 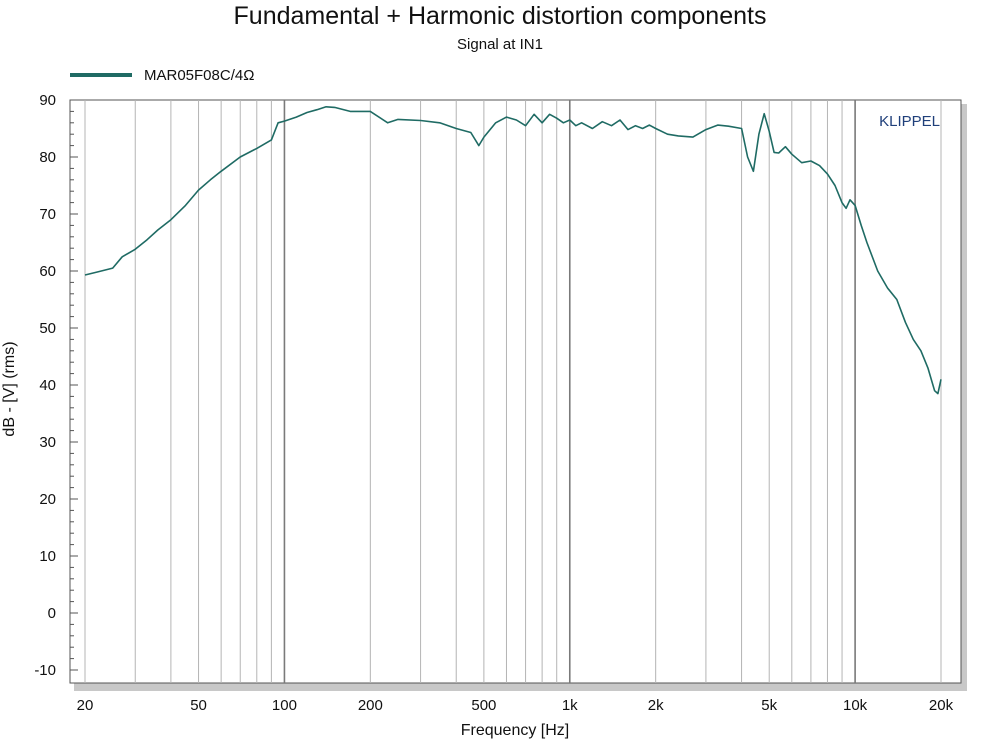 What do you see at coordinates (198, 705) in the screenshot?
I see `x-tick-label: 50` at bounding box center [198, 705].